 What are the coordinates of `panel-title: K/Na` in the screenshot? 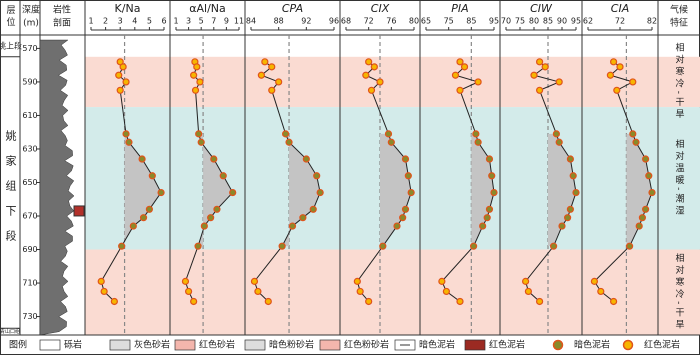 It's located at (128, 8).